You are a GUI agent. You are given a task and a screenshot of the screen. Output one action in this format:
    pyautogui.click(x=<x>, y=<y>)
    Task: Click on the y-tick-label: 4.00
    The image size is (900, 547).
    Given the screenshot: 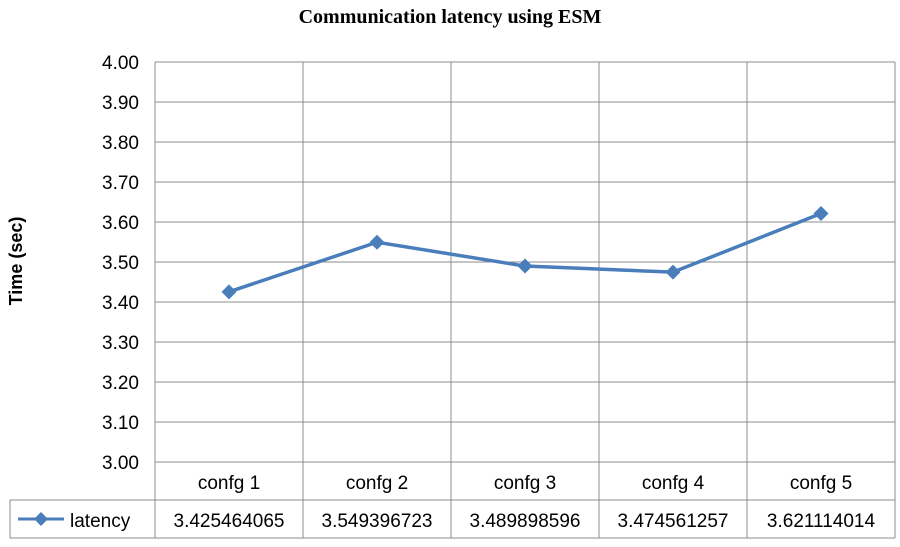 What is the action you would take?
    pyautogui.click(x=120, y=63)
    